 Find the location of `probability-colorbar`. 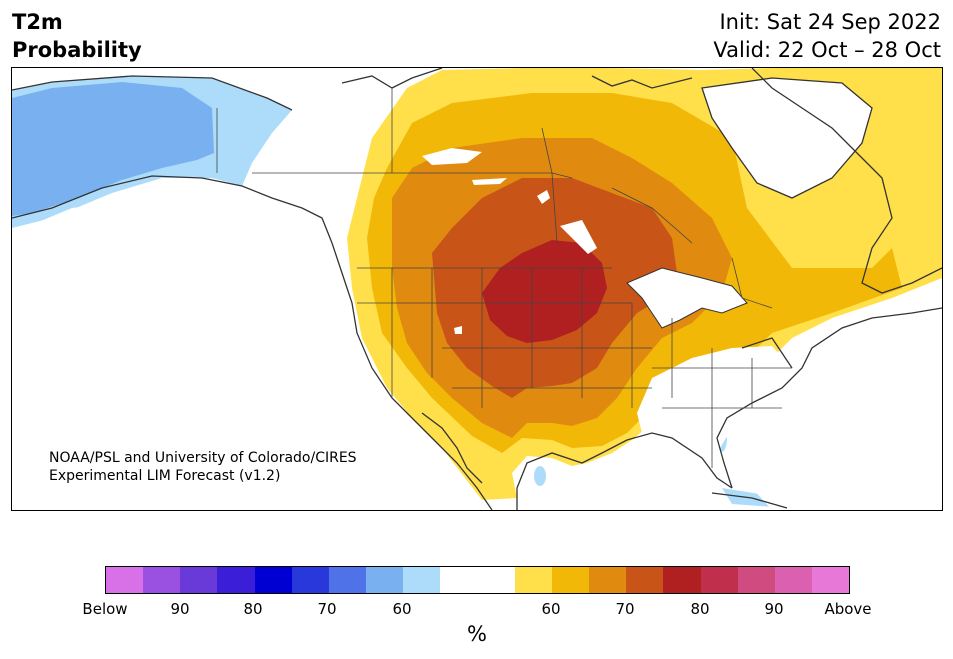

probability-colorbar is located at coordinates (477, 580).